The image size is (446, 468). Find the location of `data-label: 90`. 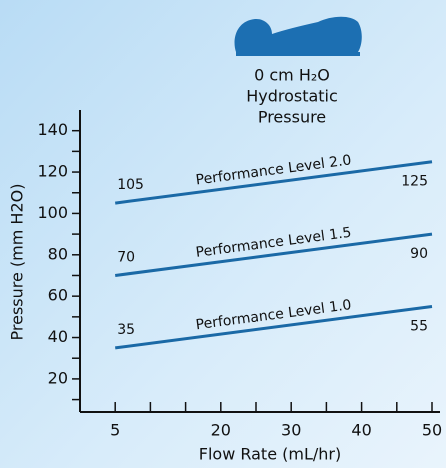

data-label: 90 is located at coordinates (419, 254).